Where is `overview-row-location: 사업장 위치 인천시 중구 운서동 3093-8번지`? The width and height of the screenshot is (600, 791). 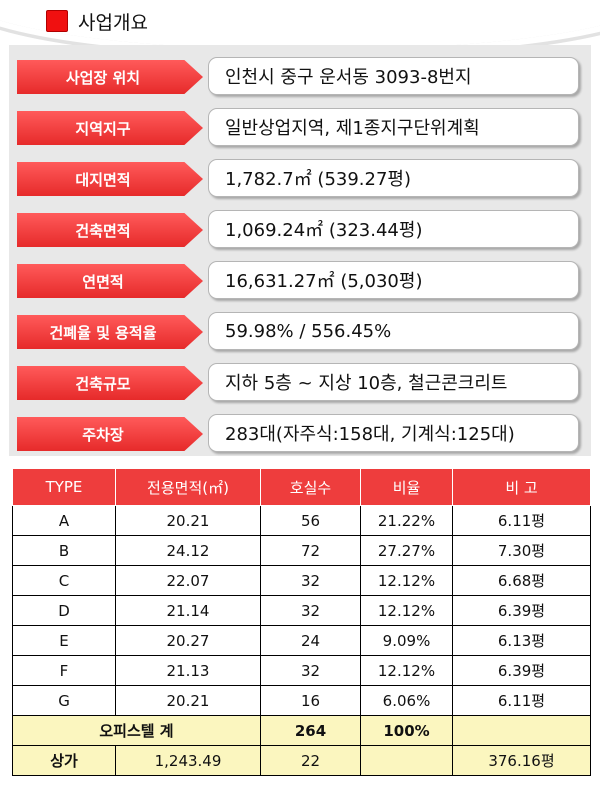 overview-row-location: 사업장 위치 인천시 중구 운서동 3093-8번지 is located at coordinates (300, 76).